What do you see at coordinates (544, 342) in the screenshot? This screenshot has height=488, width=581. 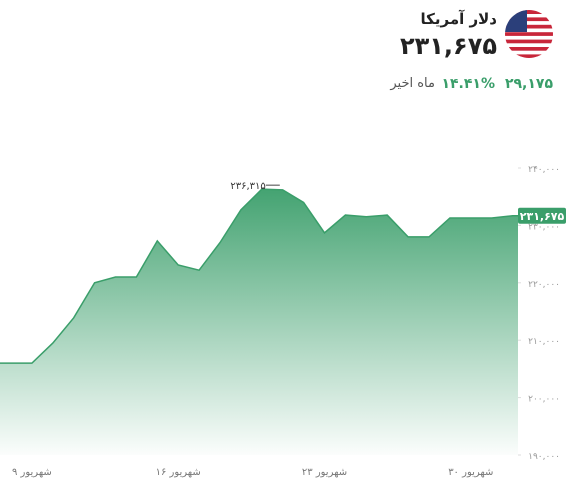 I see `y-tick-label: ۲۱۰,۰۰۰` at bounding box center [544, 342].